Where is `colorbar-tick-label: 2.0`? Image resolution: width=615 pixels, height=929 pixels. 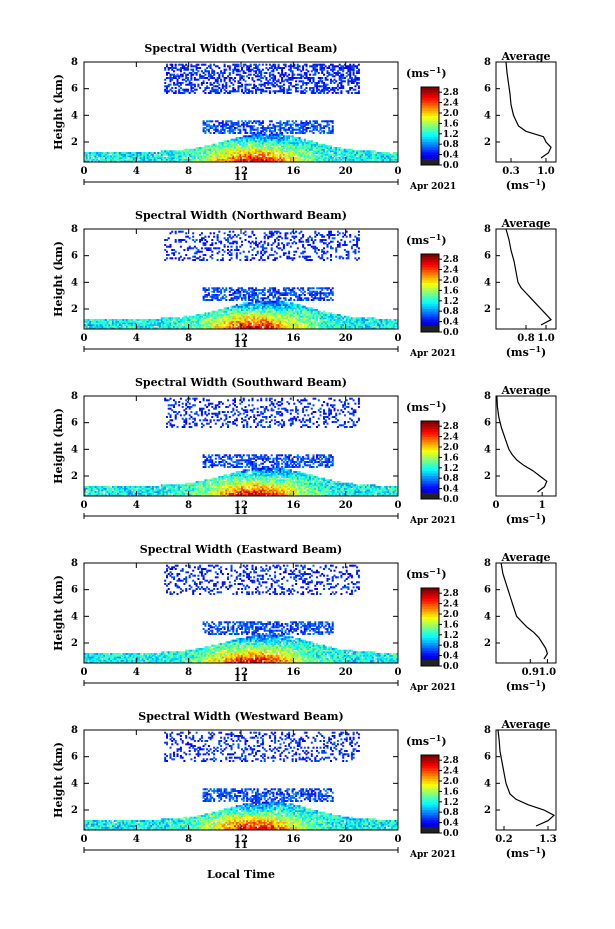 colorbar-tick-label: 2.0 is located at coordinates (451, 114).